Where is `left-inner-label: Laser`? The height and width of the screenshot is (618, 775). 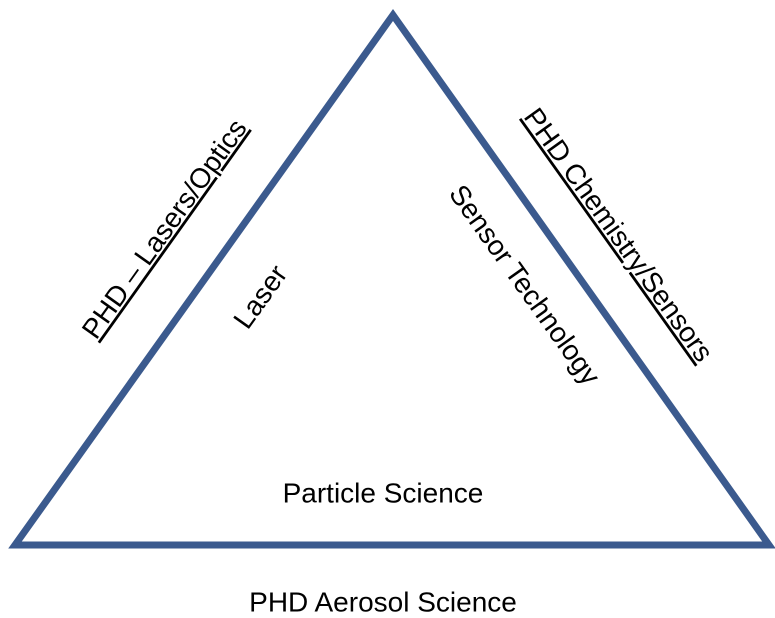 left-inner-label: Laser is located at coordinates (260, 296).